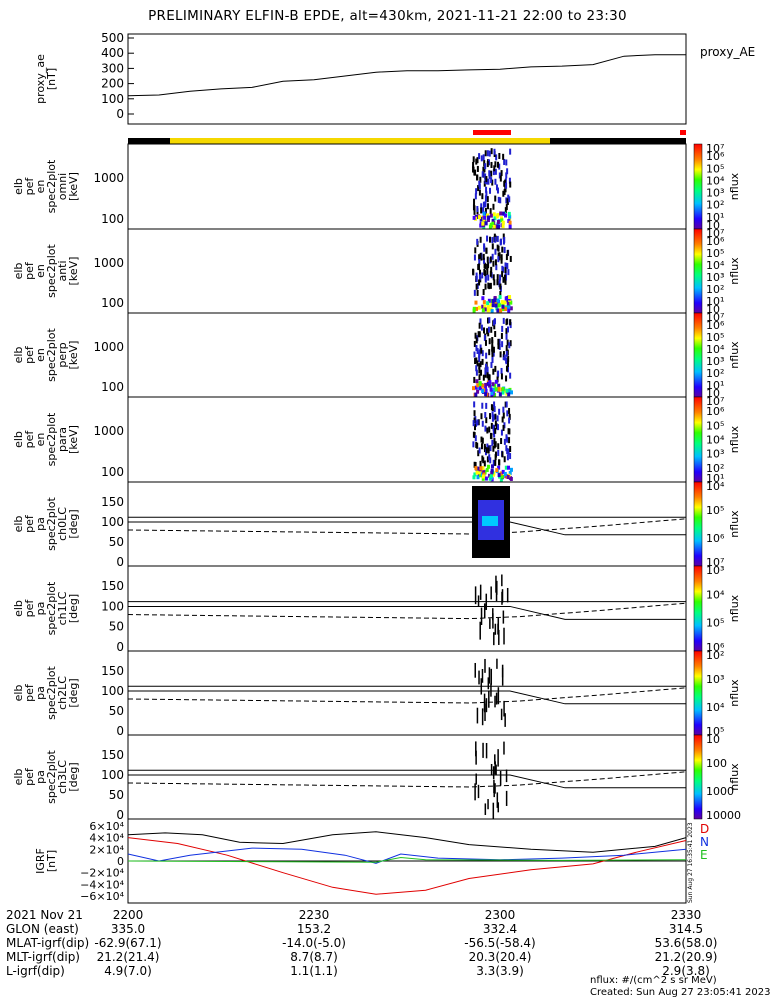  What do you see at coordinates (713, 739) in the screenshot?
I see `pa-panel-3-colorbar-tick: 10` at bounding box center [713, 739].